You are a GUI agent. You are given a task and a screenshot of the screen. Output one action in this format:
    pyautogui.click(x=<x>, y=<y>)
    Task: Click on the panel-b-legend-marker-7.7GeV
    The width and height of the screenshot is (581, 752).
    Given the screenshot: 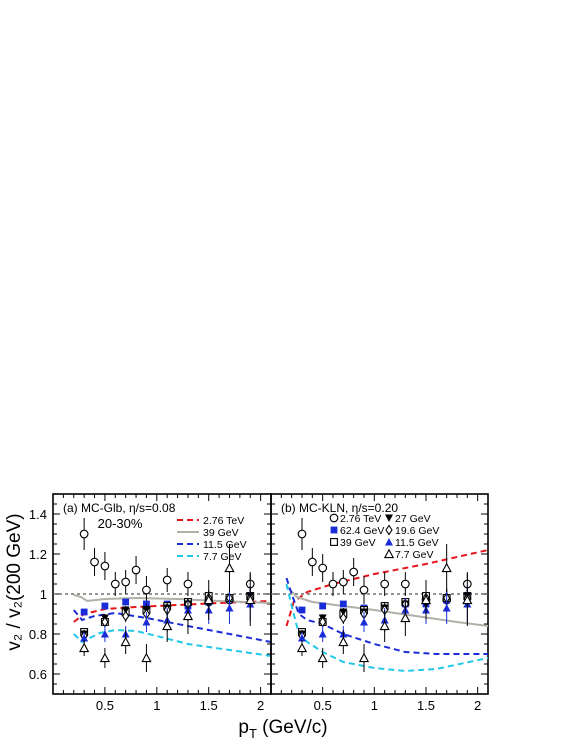 What is the action you would take?
    pyautogui.click(x=389, y=553)
    